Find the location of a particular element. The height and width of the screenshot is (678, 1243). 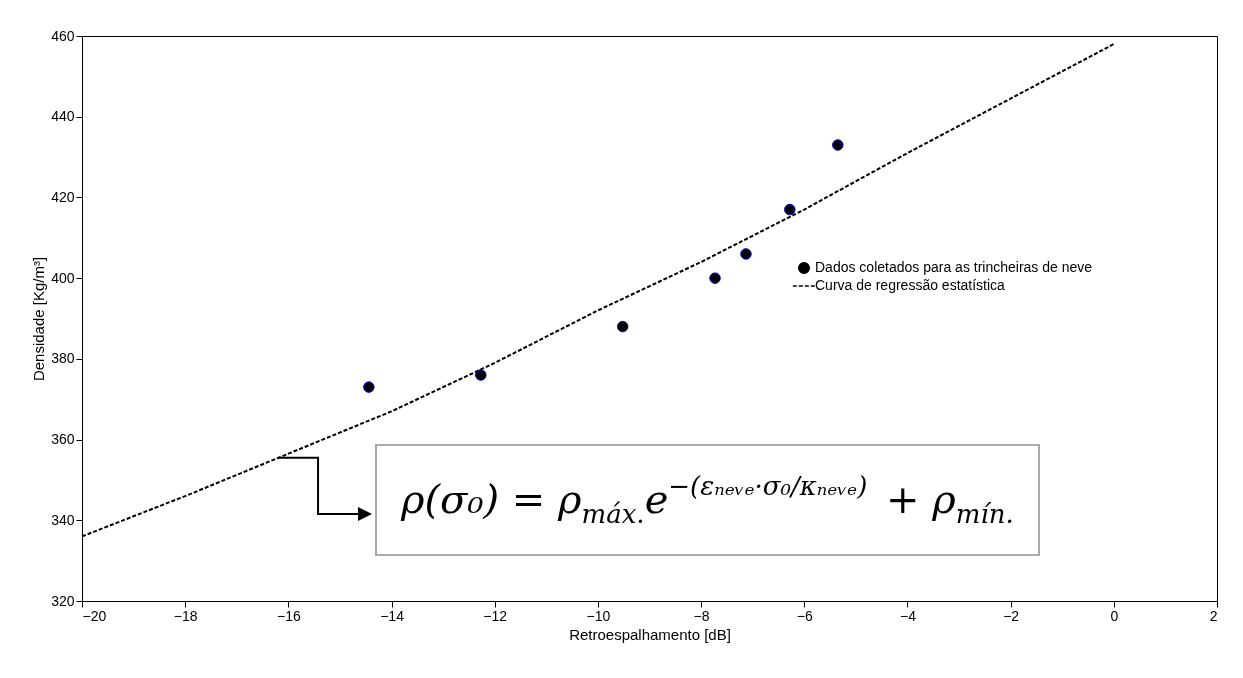

y-tick-label: 360 is located at coordinates (63, 439).